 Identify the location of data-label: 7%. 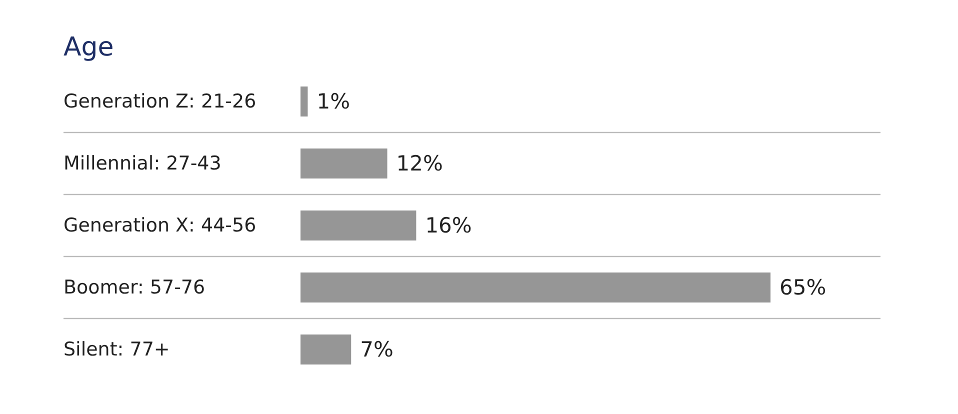
(377, 350).